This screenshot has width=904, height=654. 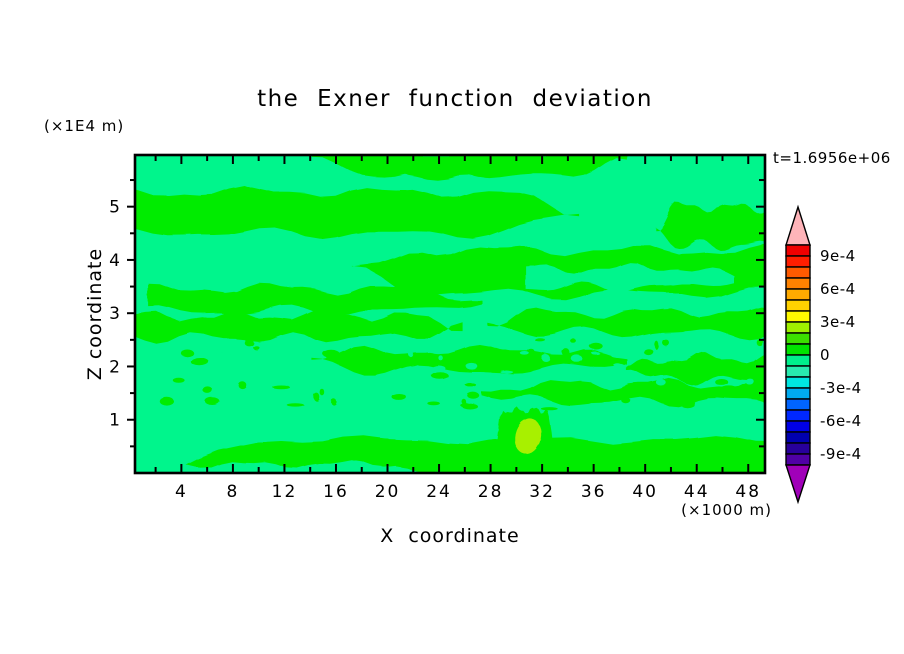 I want to click on x-axis-tick-label: 20, so click(x=388, y=492).